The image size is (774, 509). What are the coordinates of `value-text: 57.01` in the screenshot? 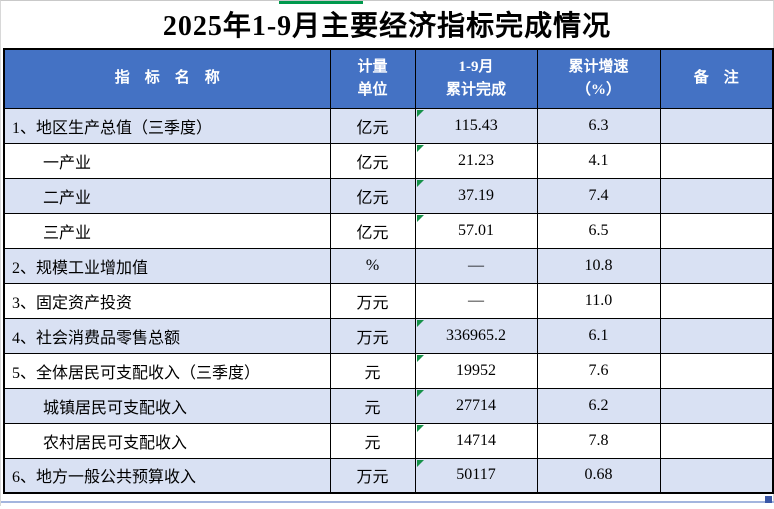 It's located at (476, 230).